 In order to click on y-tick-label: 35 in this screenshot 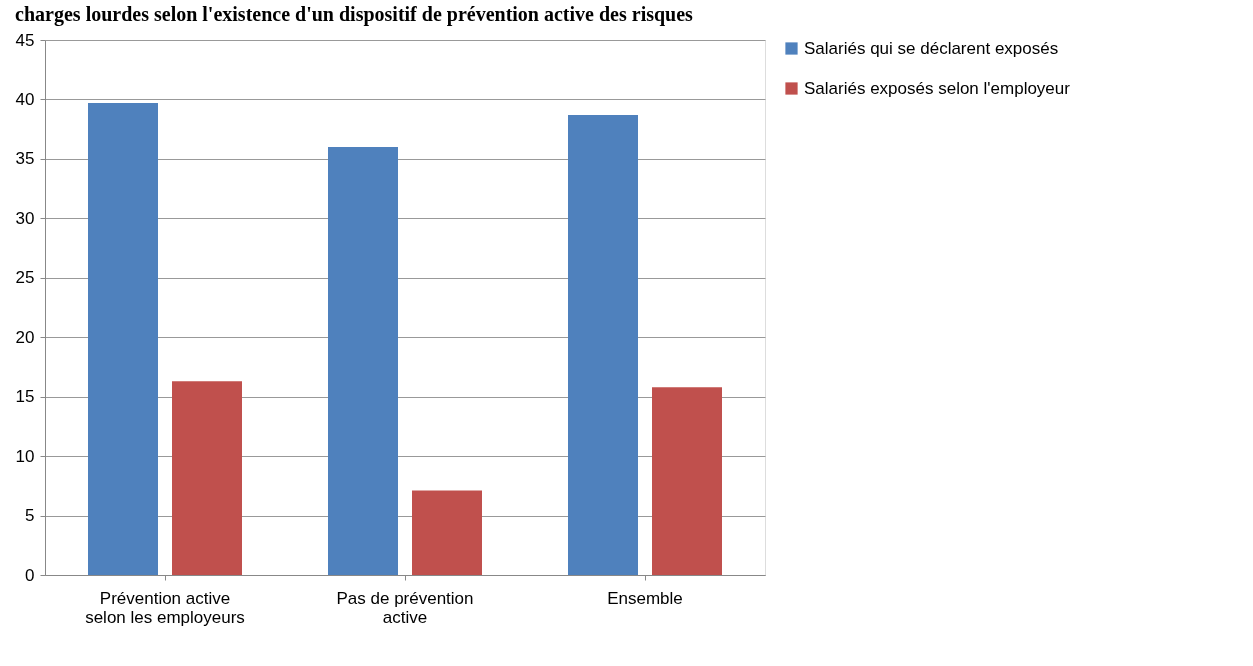, I will do `click(25, 159)`.